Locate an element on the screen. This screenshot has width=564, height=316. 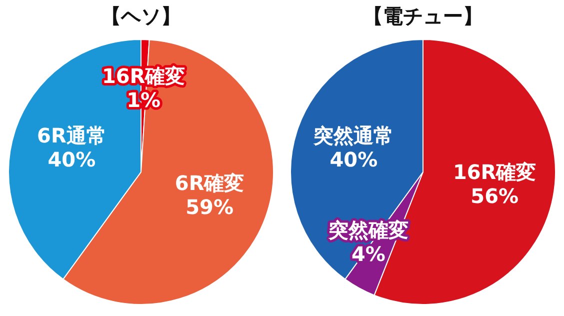
slice-label: 突然通常 is located at coordinates (353, 136).